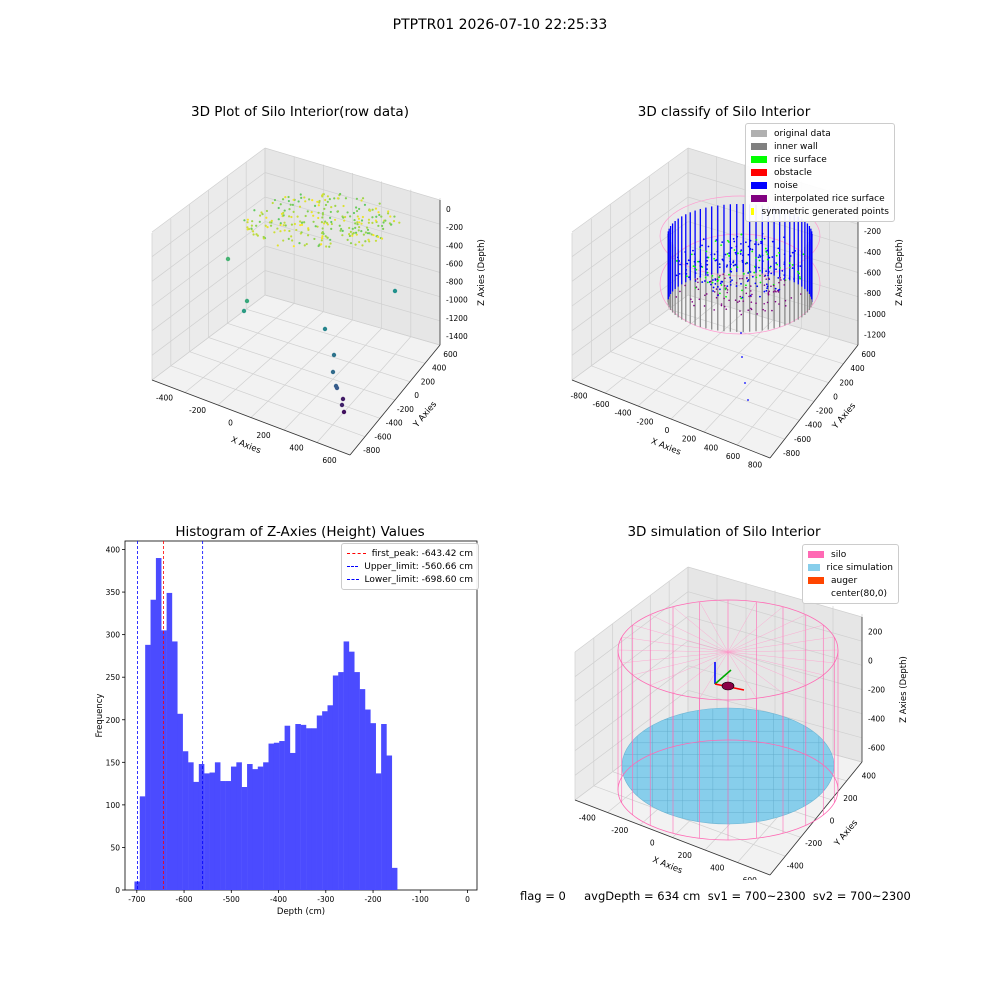 The width and height of the screenshot is (1000, 1000). What do you see at coordinates (835, 396) in the screenshot?
I see `panel2-y-tick-label: 0` at bounding box center [835, 396].